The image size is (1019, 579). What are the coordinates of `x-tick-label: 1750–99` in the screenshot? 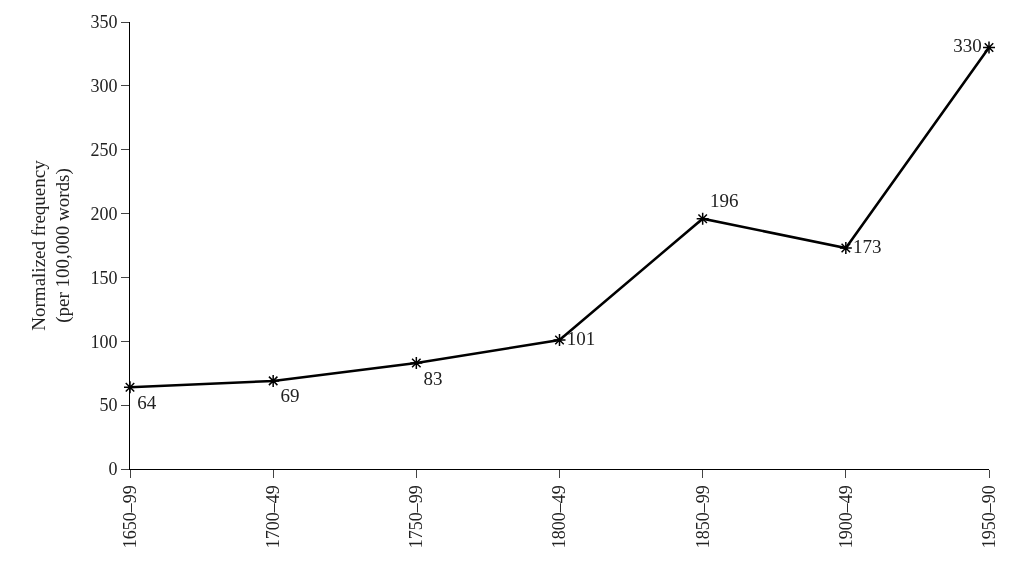 It's located at (416, 517).